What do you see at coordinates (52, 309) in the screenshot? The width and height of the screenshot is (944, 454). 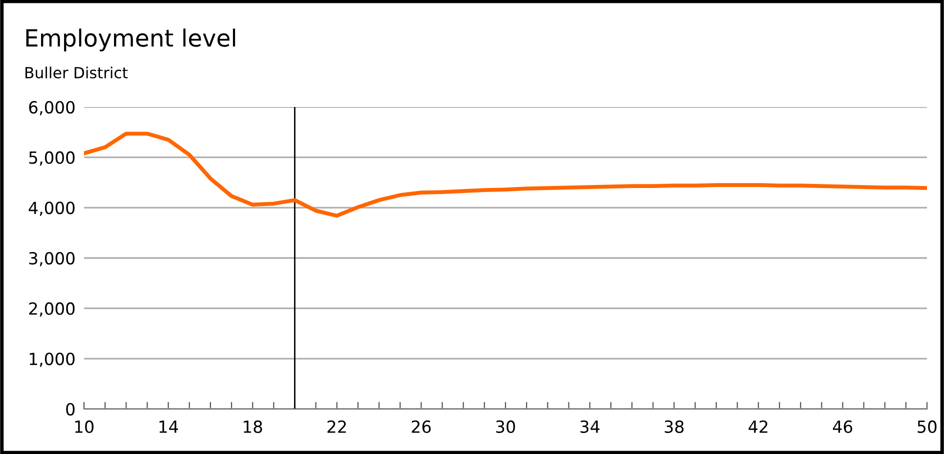 I see `y-tick-label: 2,000` at bounding box center [52, 309].